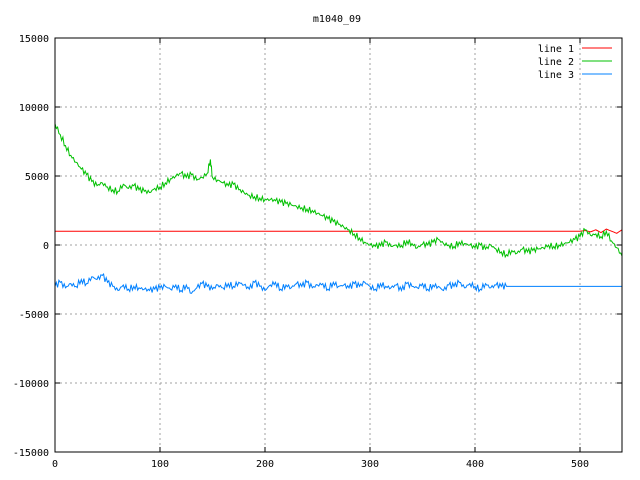  What do you see at coordinates (556, 49) in the screenshot?
I see `legend-label: line 1` at bounding box center [556, 49].